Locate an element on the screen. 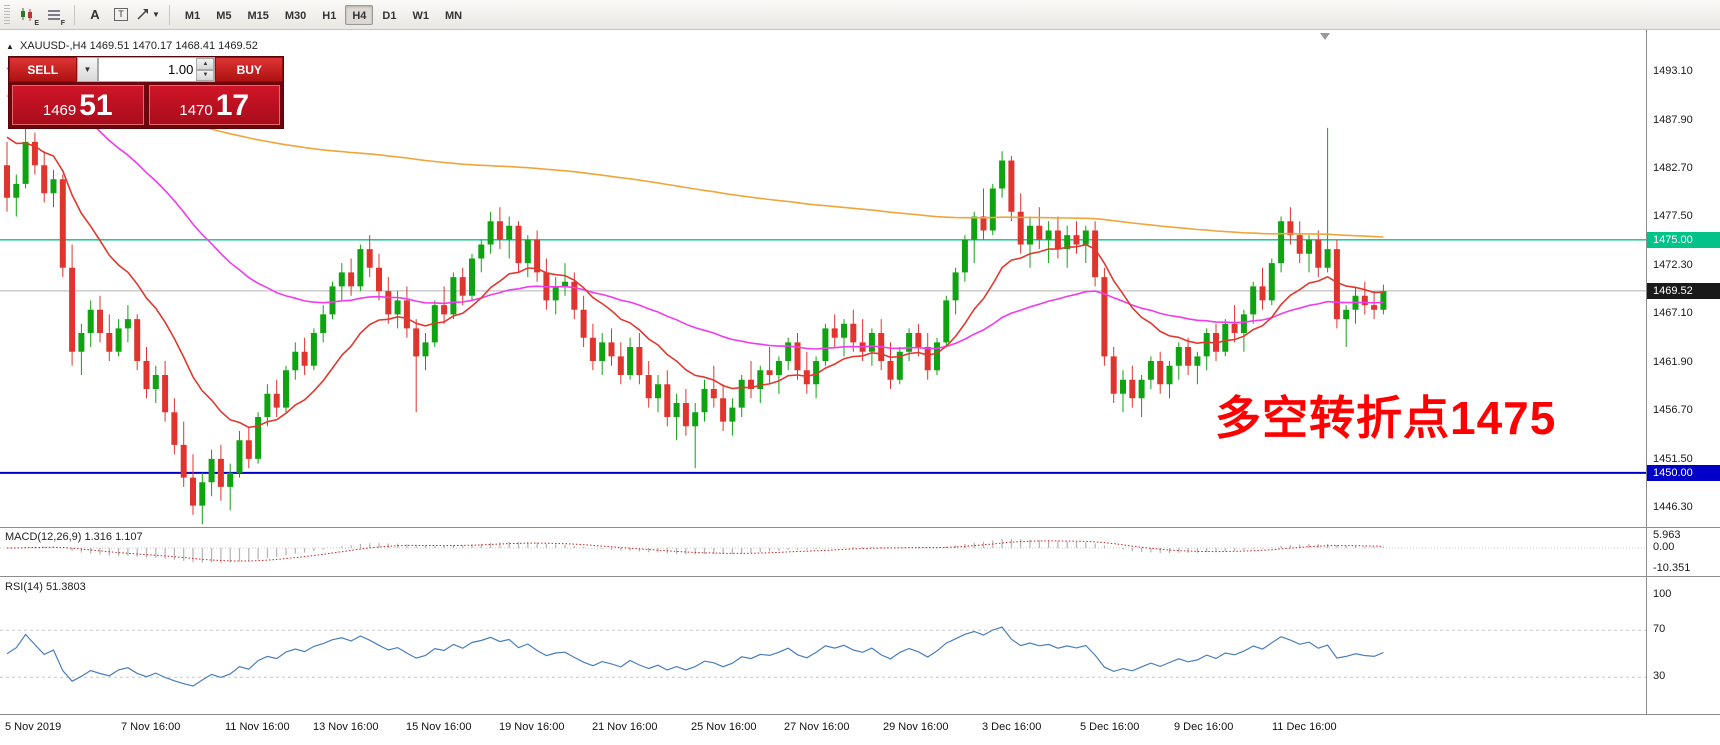 Image resolution: width=1720 pixels, height=745 pixels. time-axis-label: 29 Nov 16:00 is located at coordinates (916, 727).